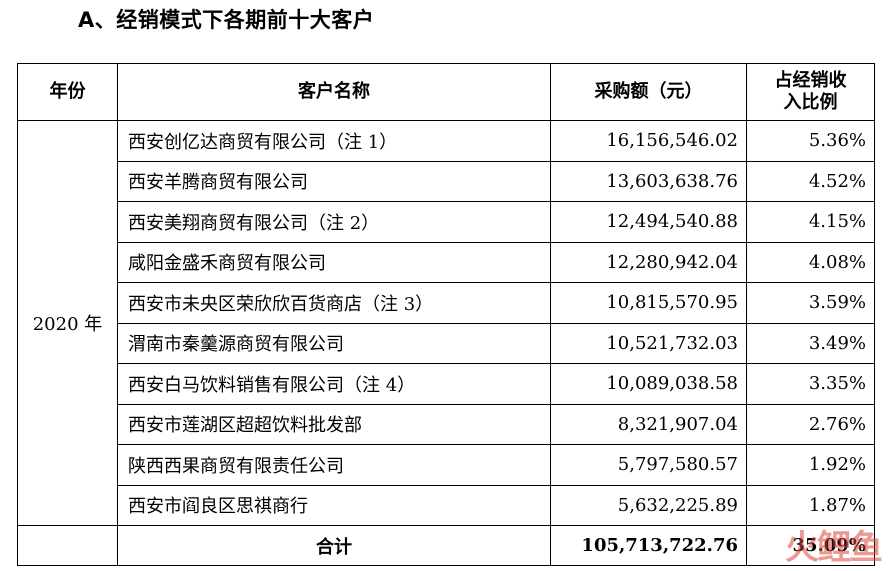 Image resolution: width=891 pixels, height=571 pixels. What do you see at coordinates (67, 545) in the screenshot?
I see `total-year-cell` at bounding box center [67, 545].